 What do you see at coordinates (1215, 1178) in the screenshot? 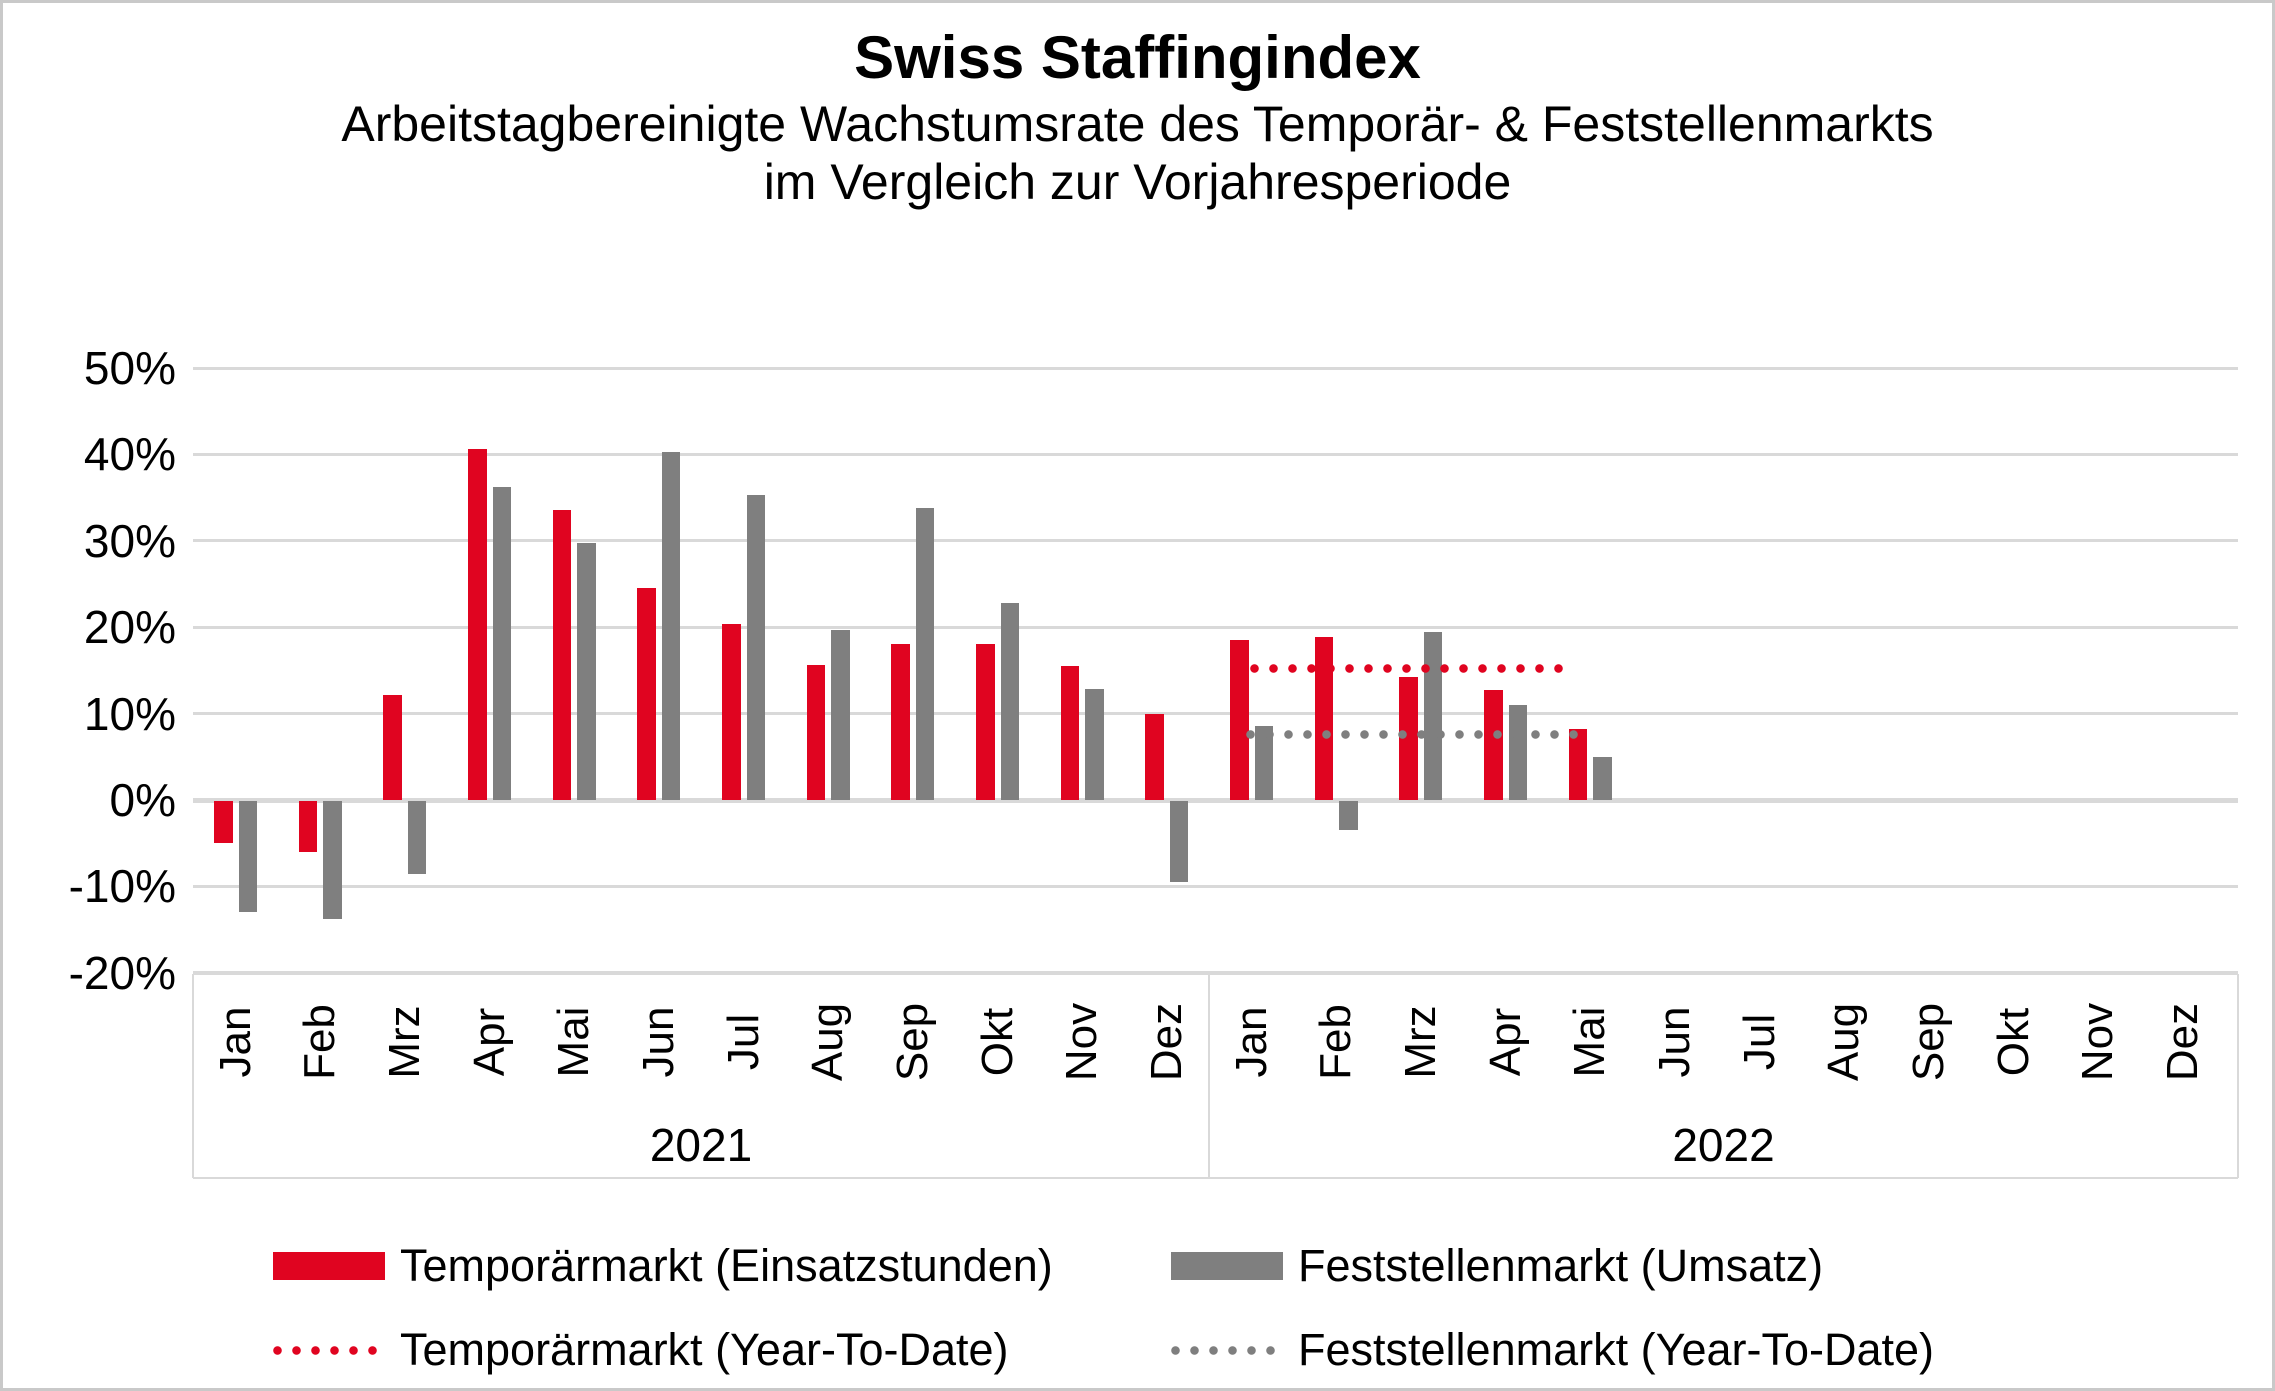
I see `axis-box-bottom` at bounding box center [1215, 1178].